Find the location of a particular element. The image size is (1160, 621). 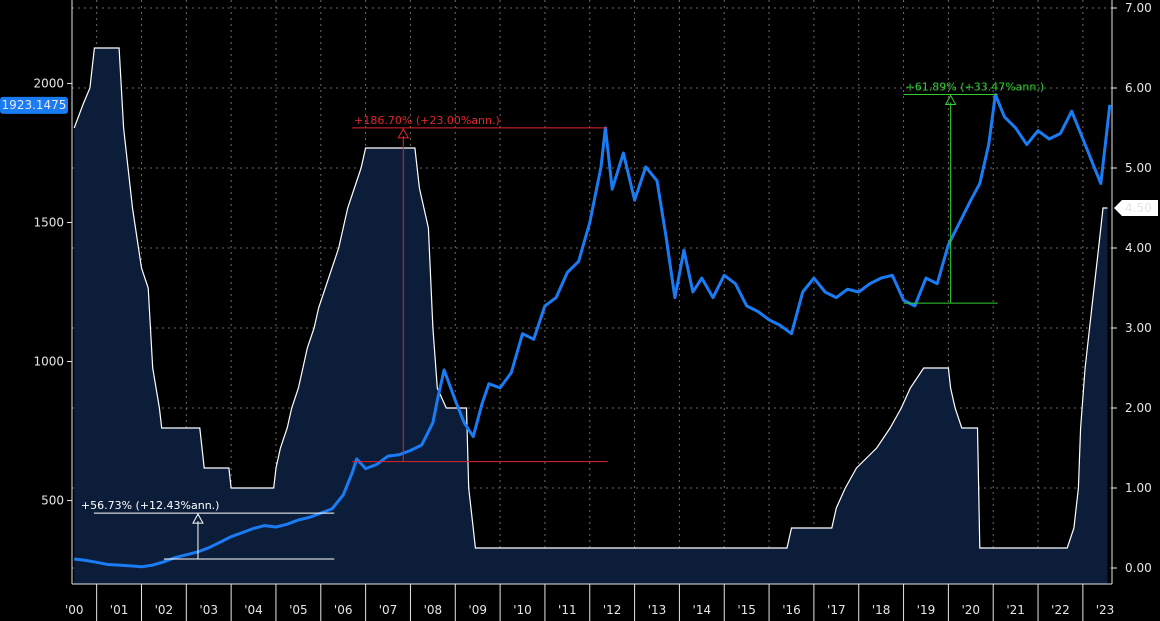

x-tick-label: '14 is located at coordinates (702, 610).